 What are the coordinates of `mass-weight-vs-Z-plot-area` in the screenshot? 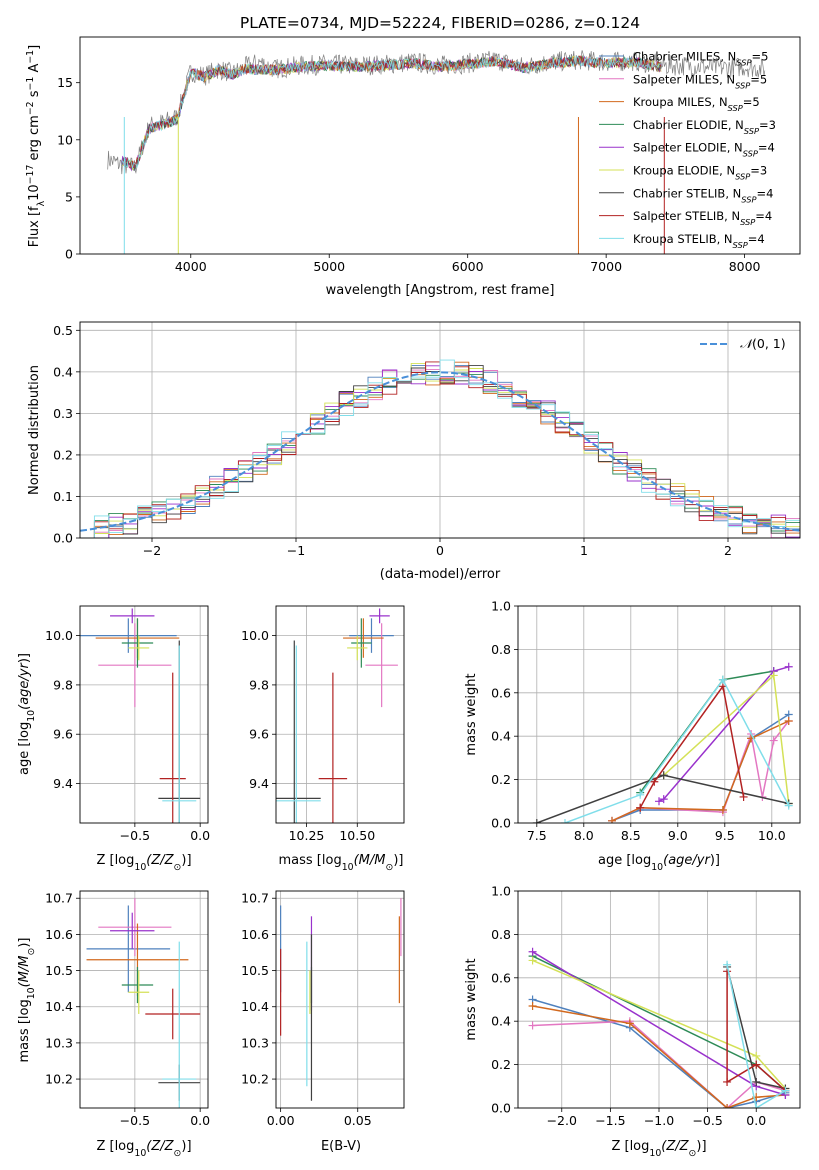 It's located at (659, 1027).